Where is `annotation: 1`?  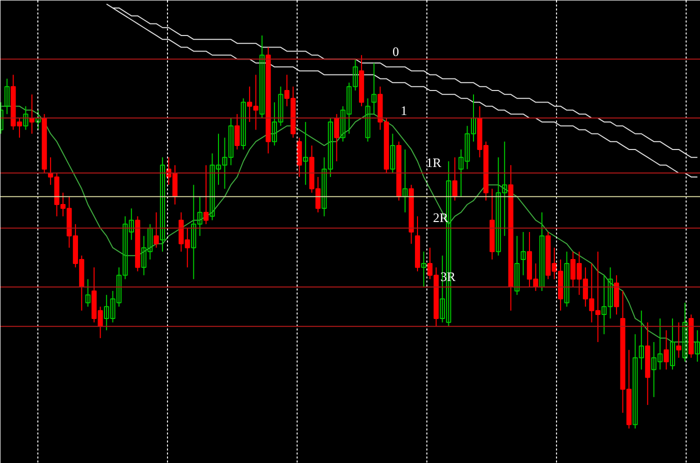
annotation: 1 is located at coordinates (404, 110).